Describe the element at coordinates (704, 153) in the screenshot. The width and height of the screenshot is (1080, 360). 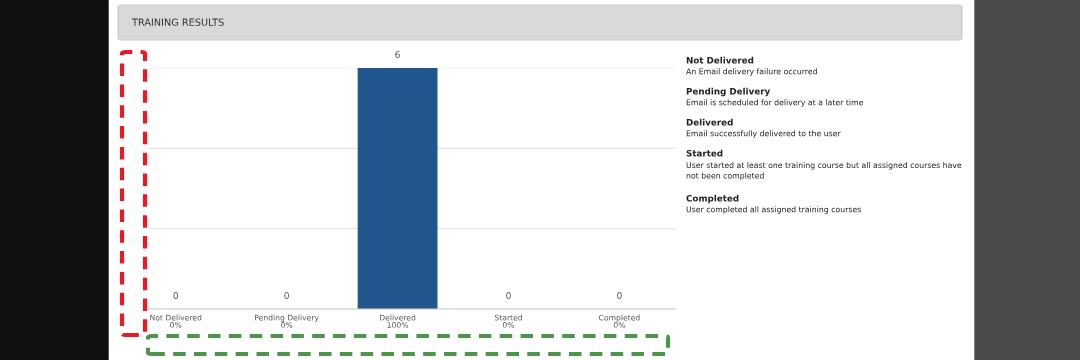
I see `text: Started` at that location.